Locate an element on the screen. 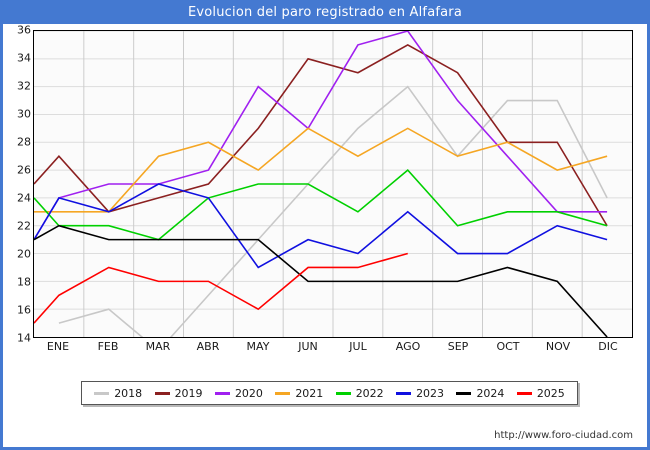 This screenshot has width=650, height=450. x-axis-tick-label: OCT is located at coordinates (508, 346).